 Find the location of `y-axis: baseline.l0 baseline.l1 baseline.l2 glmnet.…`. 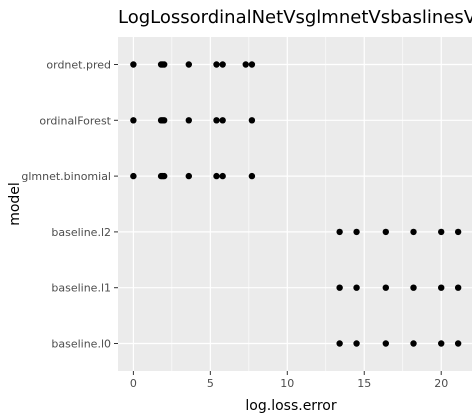

y-axis: baseline.l0 baseline.l1 baseline.l2 glmnet.… is located at coordinates (69, 205).